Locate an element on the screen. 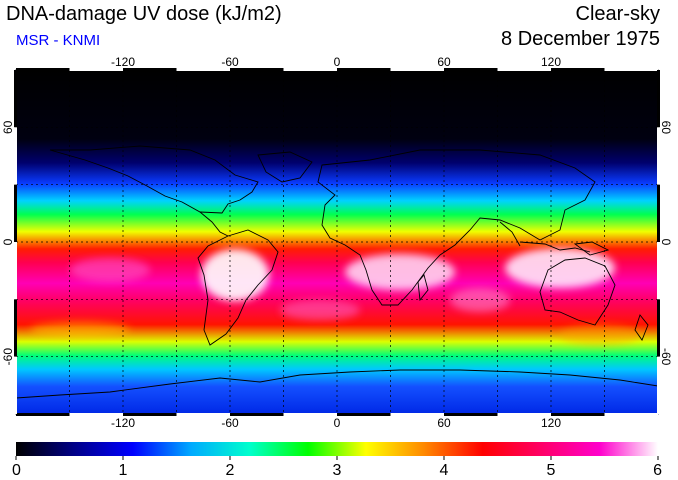 This screenshot has width=678, height=480. coast-greenland is located at coordinates (285, 167).